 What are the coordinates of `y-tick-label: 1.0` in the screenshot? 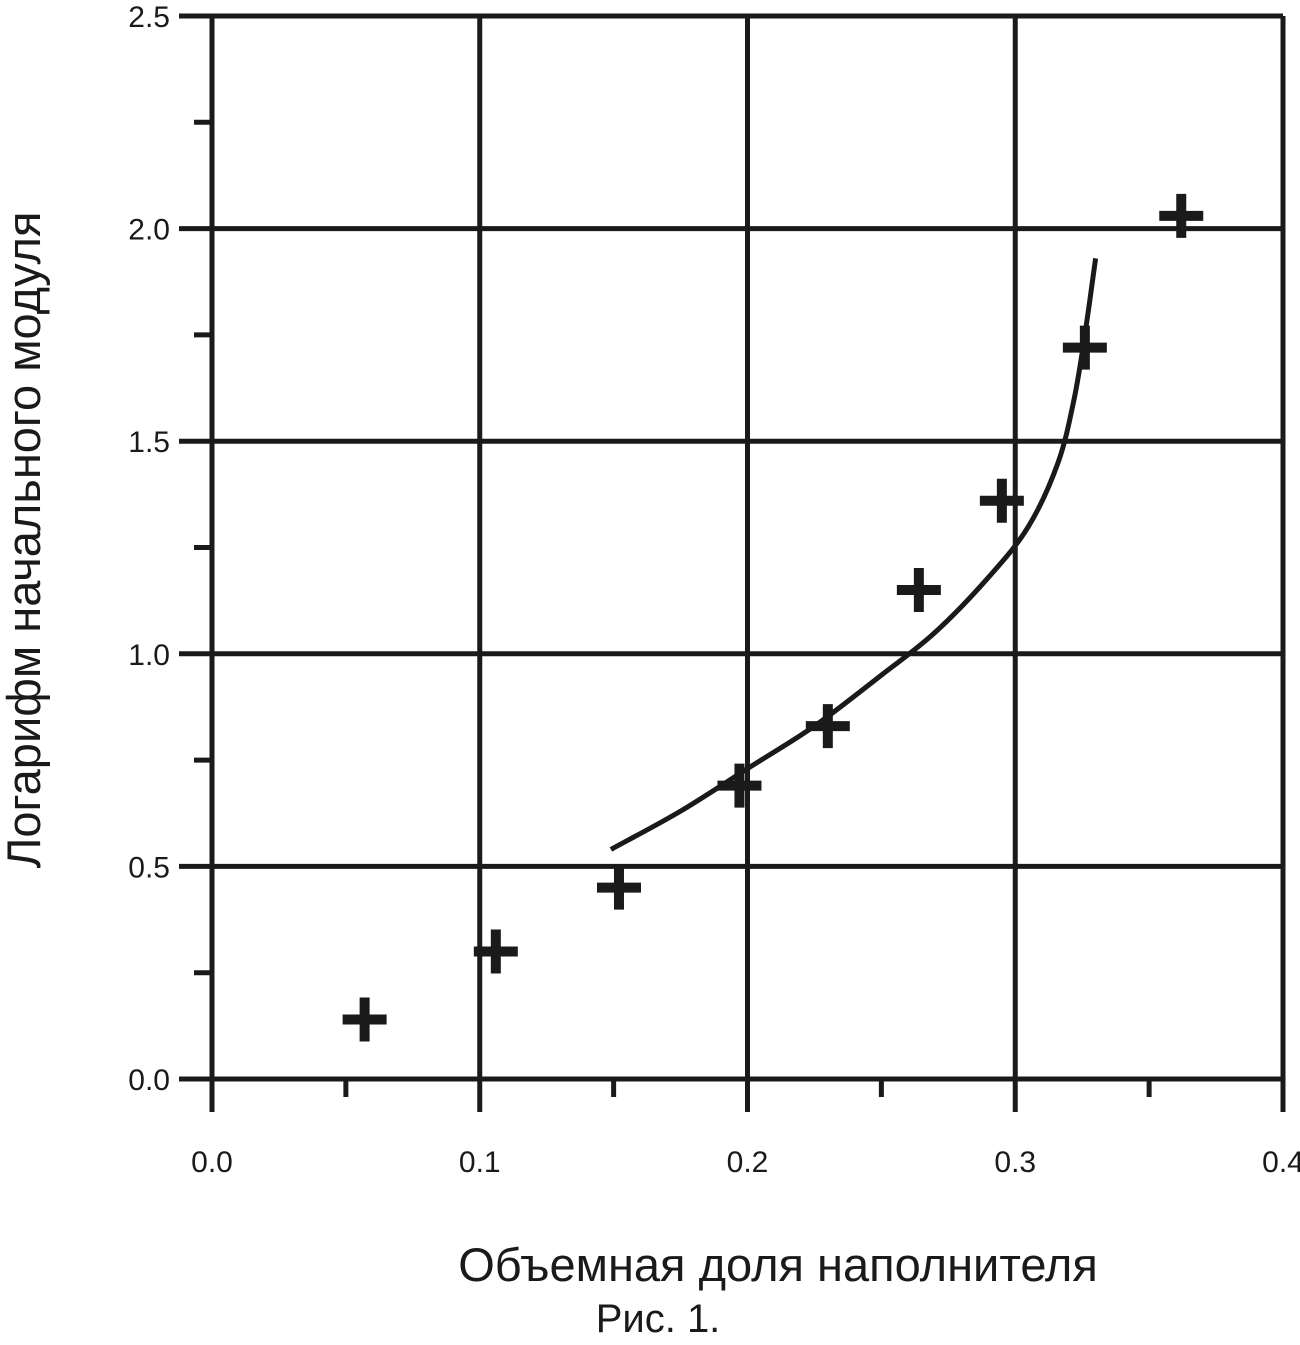 It's located at (149, 655).